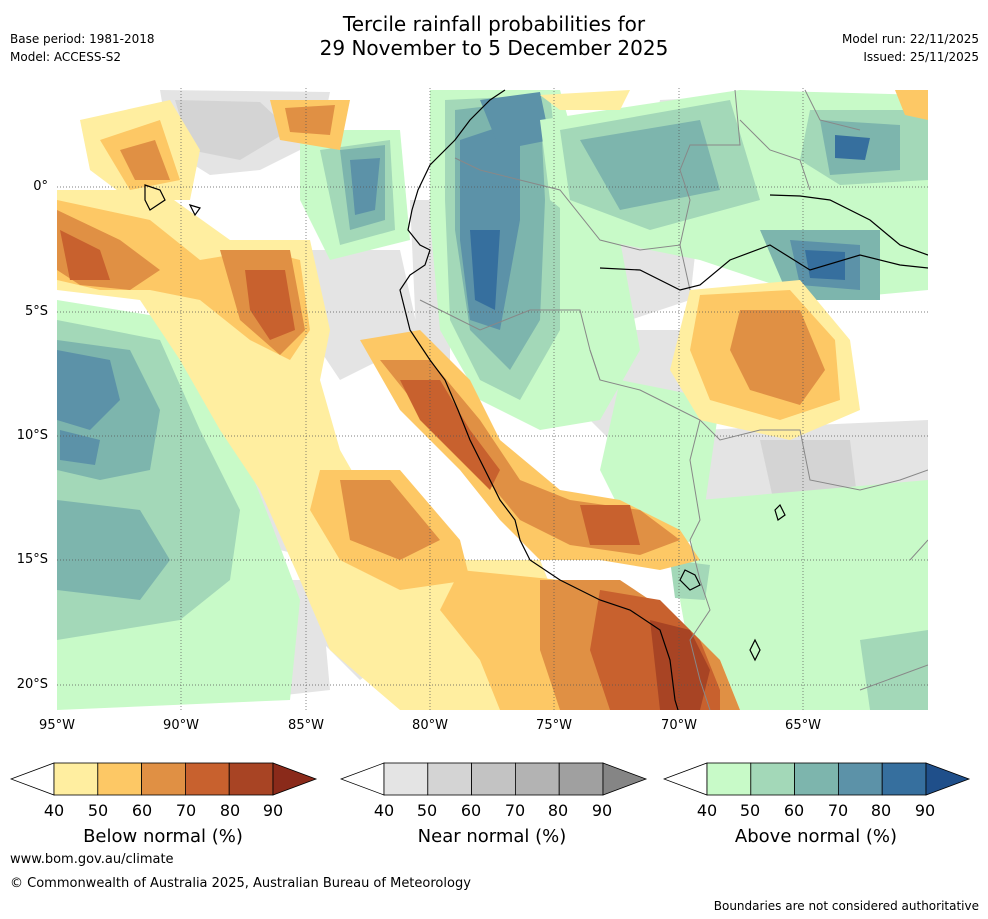 This screenshot has width=988, height=919. Describe the element at coordinates (910, 48) in the screenshot. I see `header-right-meta: Model run: 22/11/2025 Issued: 25/11/2025` at that location.